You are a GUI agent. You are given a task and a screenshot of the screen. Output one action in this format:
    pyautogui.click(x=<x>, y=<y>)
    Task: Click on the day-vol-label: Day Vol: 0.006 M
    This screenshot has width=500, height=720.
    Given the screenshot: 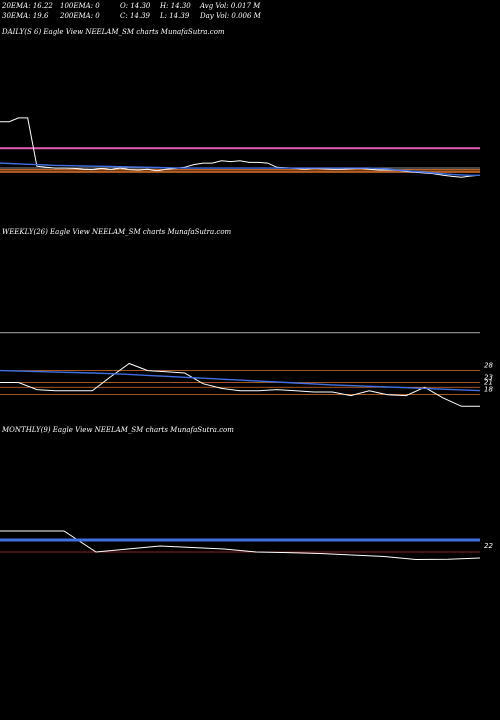 What is the action you would take?
    pyautogui.click(x=230, y=16)
    